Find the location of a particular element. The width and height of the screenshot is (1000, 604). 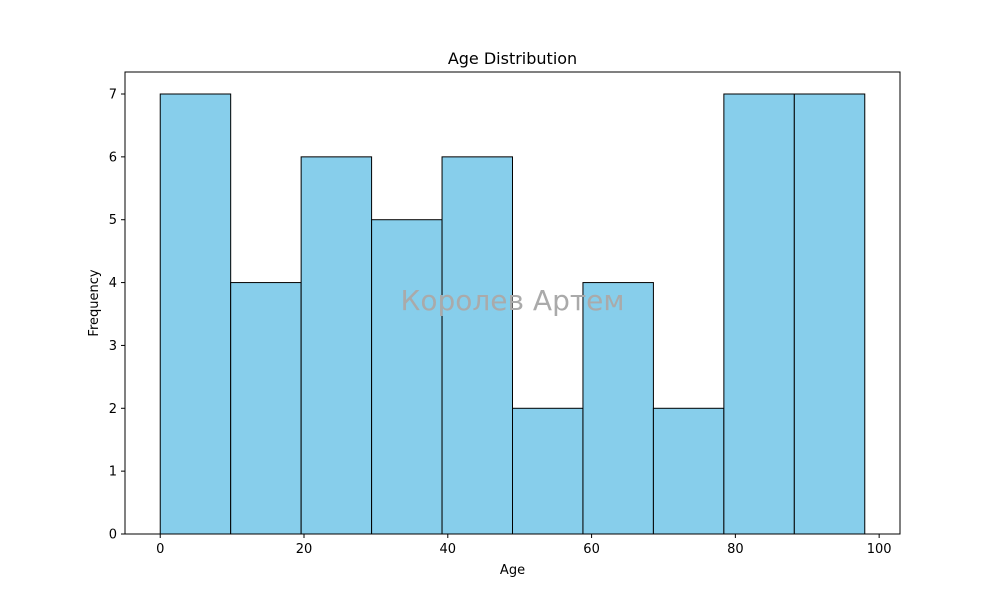

y-tick-label: 0 is located at coordinates (113, 535).